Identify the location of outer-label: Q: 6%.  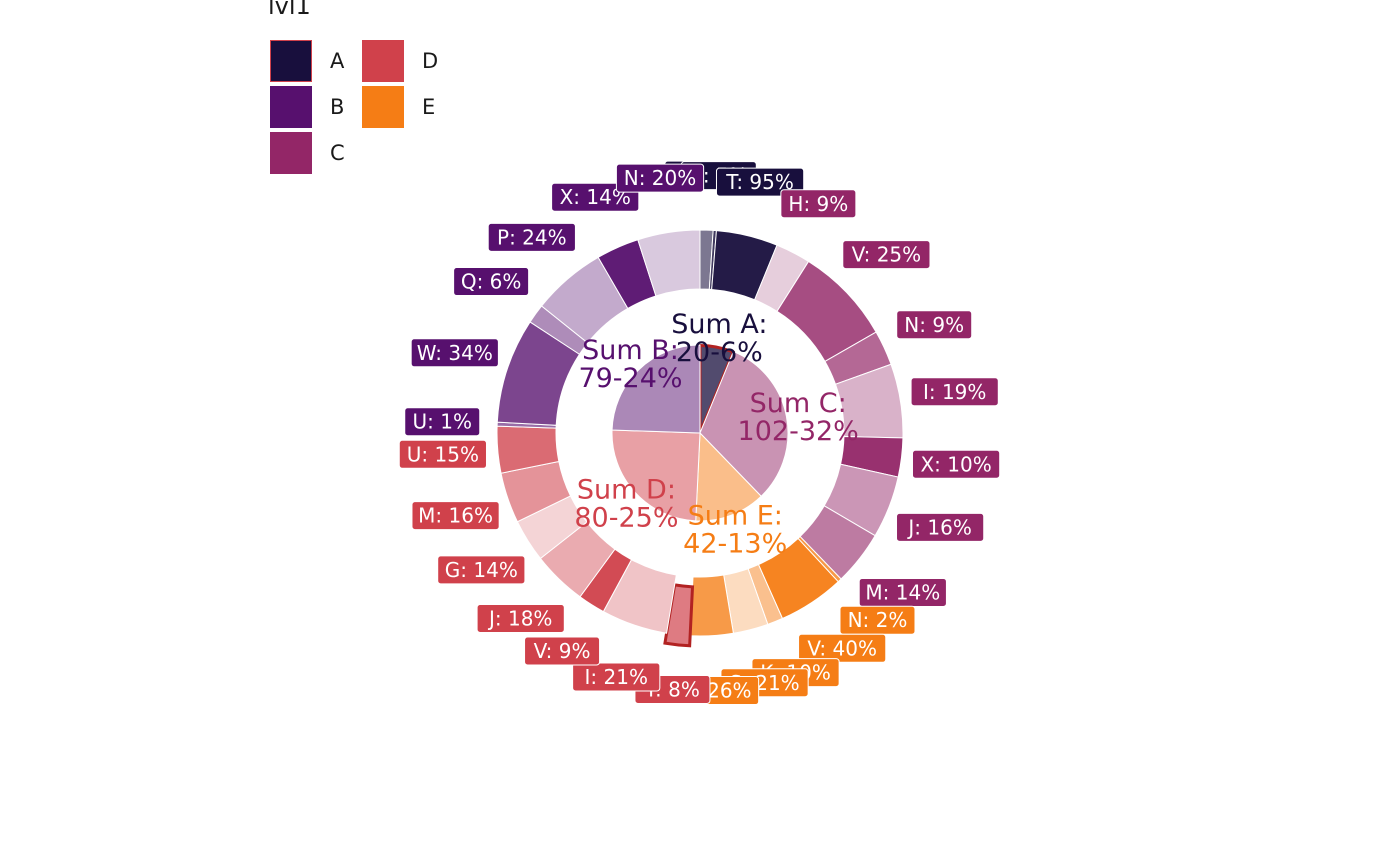
(491, 282).